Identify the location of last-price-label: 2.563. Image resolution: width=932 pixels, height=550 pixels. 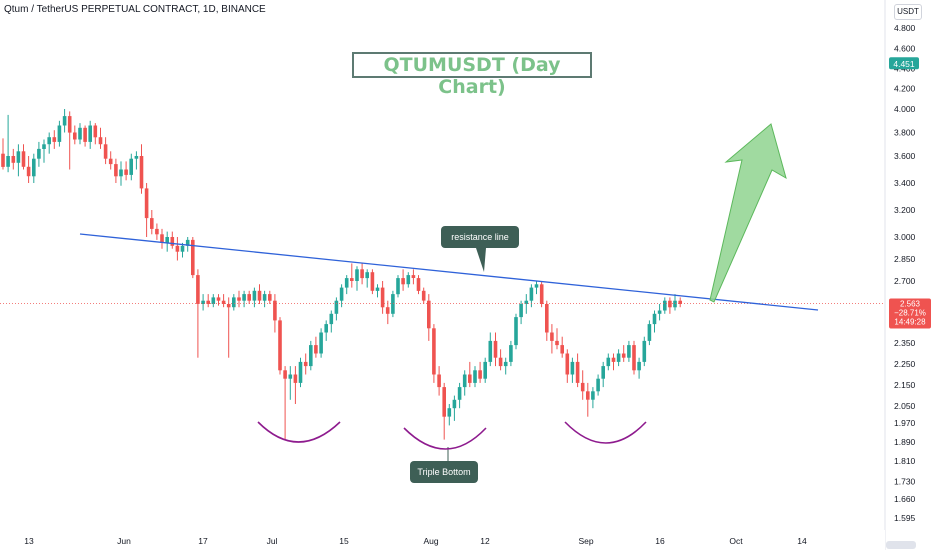
(910, 304).